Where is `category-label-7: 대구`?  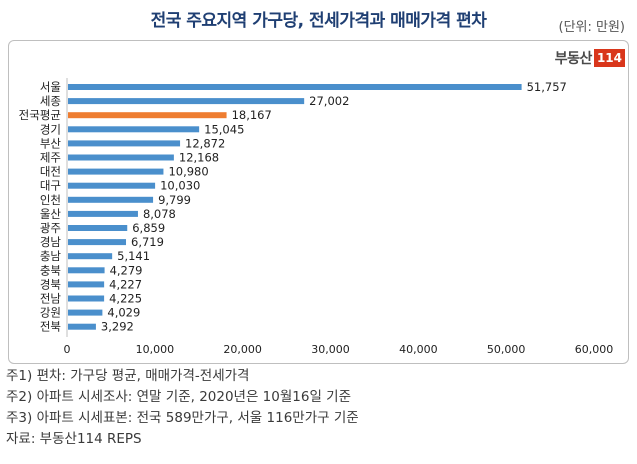
category-label-7: 대구 is located at coordinates (50, 186).